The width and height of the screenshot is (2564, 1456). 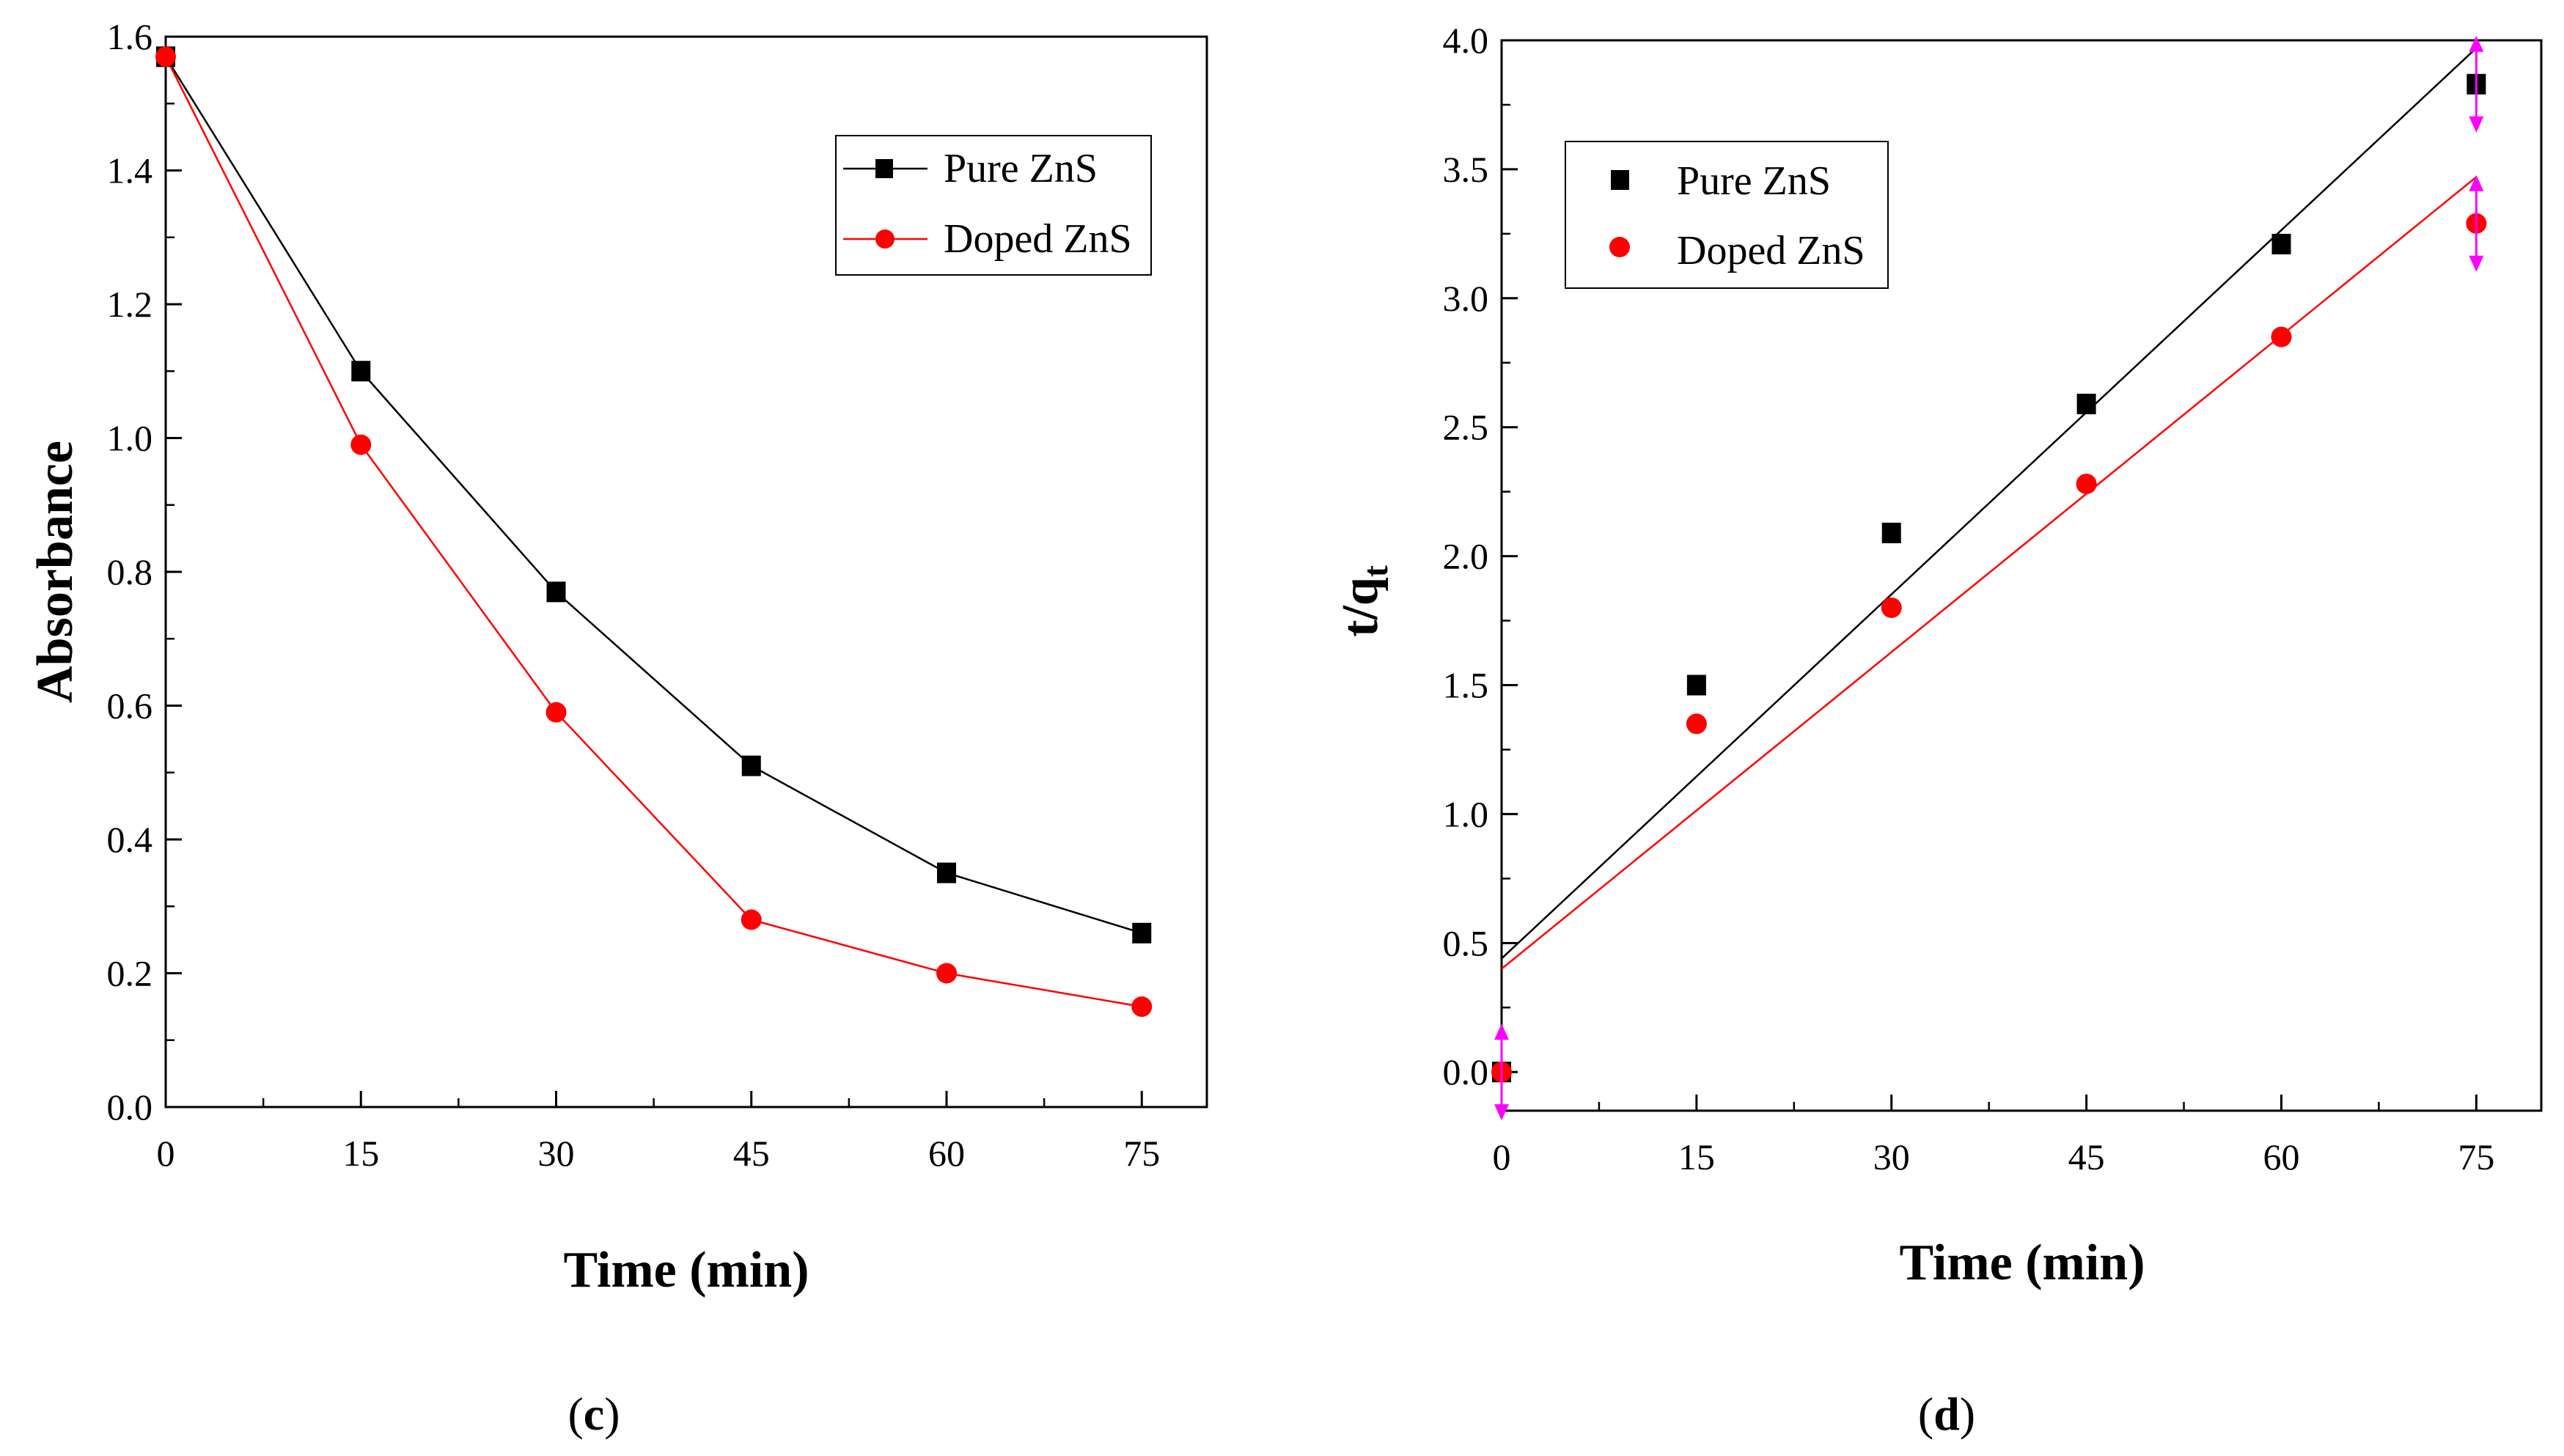 I want to click on y-tick-label: 3.5, so click(x=1466, y=169).